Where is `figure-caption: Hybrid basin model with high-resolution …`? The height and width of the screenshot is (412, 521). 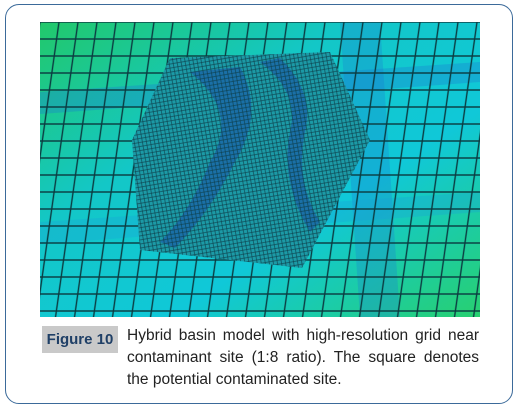
figure-caption: Hybrid basin model with high-resolution … is located at coordinates (303, 357).